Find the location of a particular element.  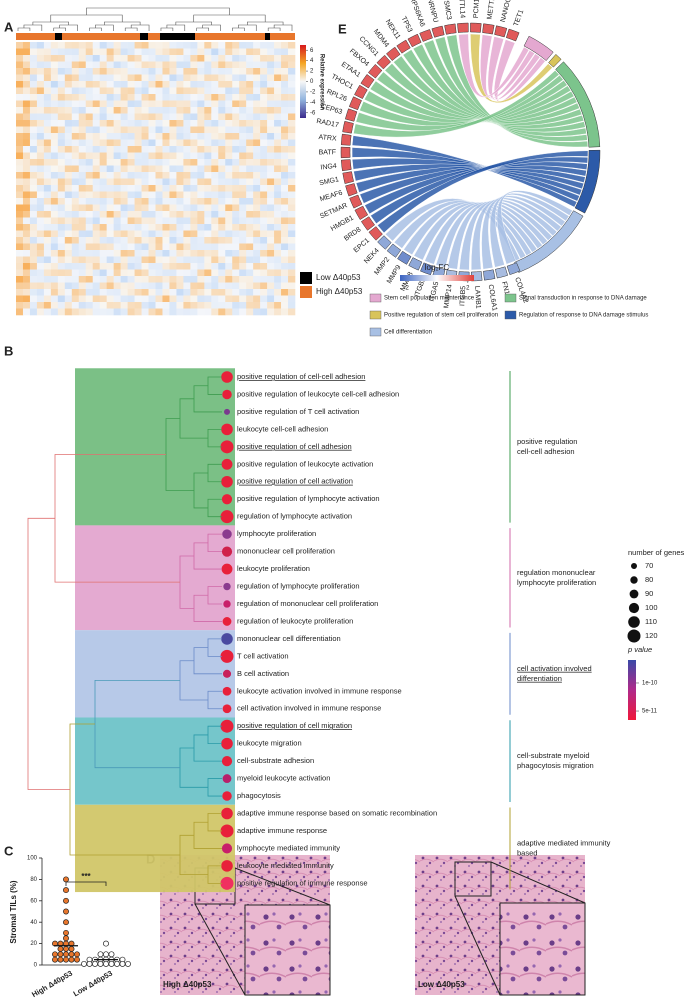

y-tick-label: 60 is located at coordinates (33, 901).